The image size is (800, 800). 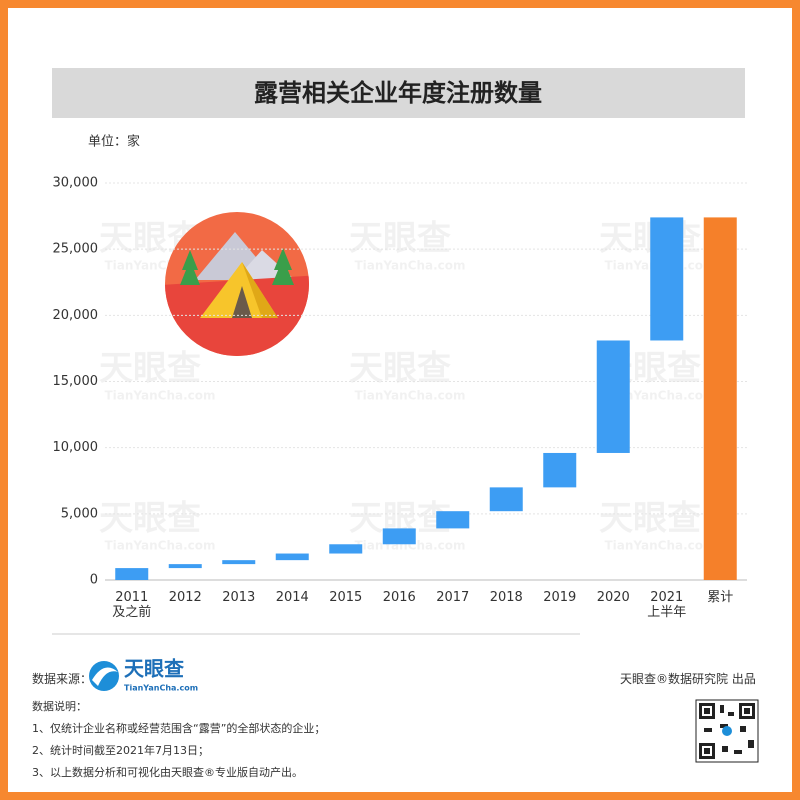 What do you see at coordinates (179, 728) in the screenshot?
I see `note: 1、仅统计企业名称或经营范围含“露营”的全部状态的企业；` at bounding box center [179, 728].